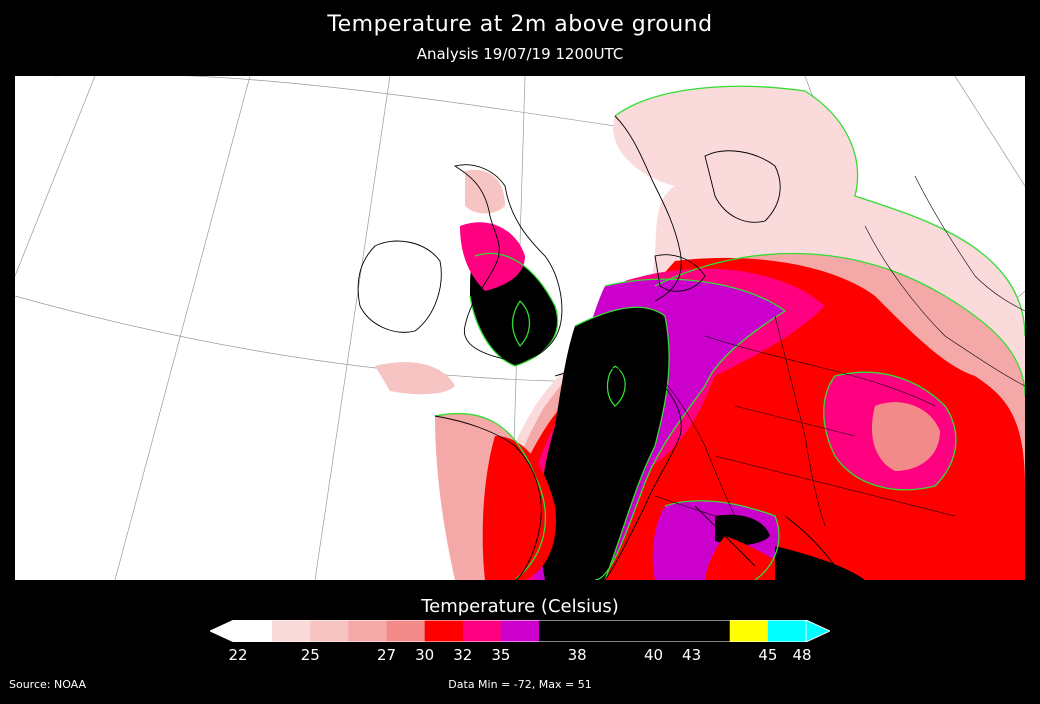 The width and height of the screenshot is (1040, 704). I want to click on colorbar-tick-label: 38, so click(577, 655).